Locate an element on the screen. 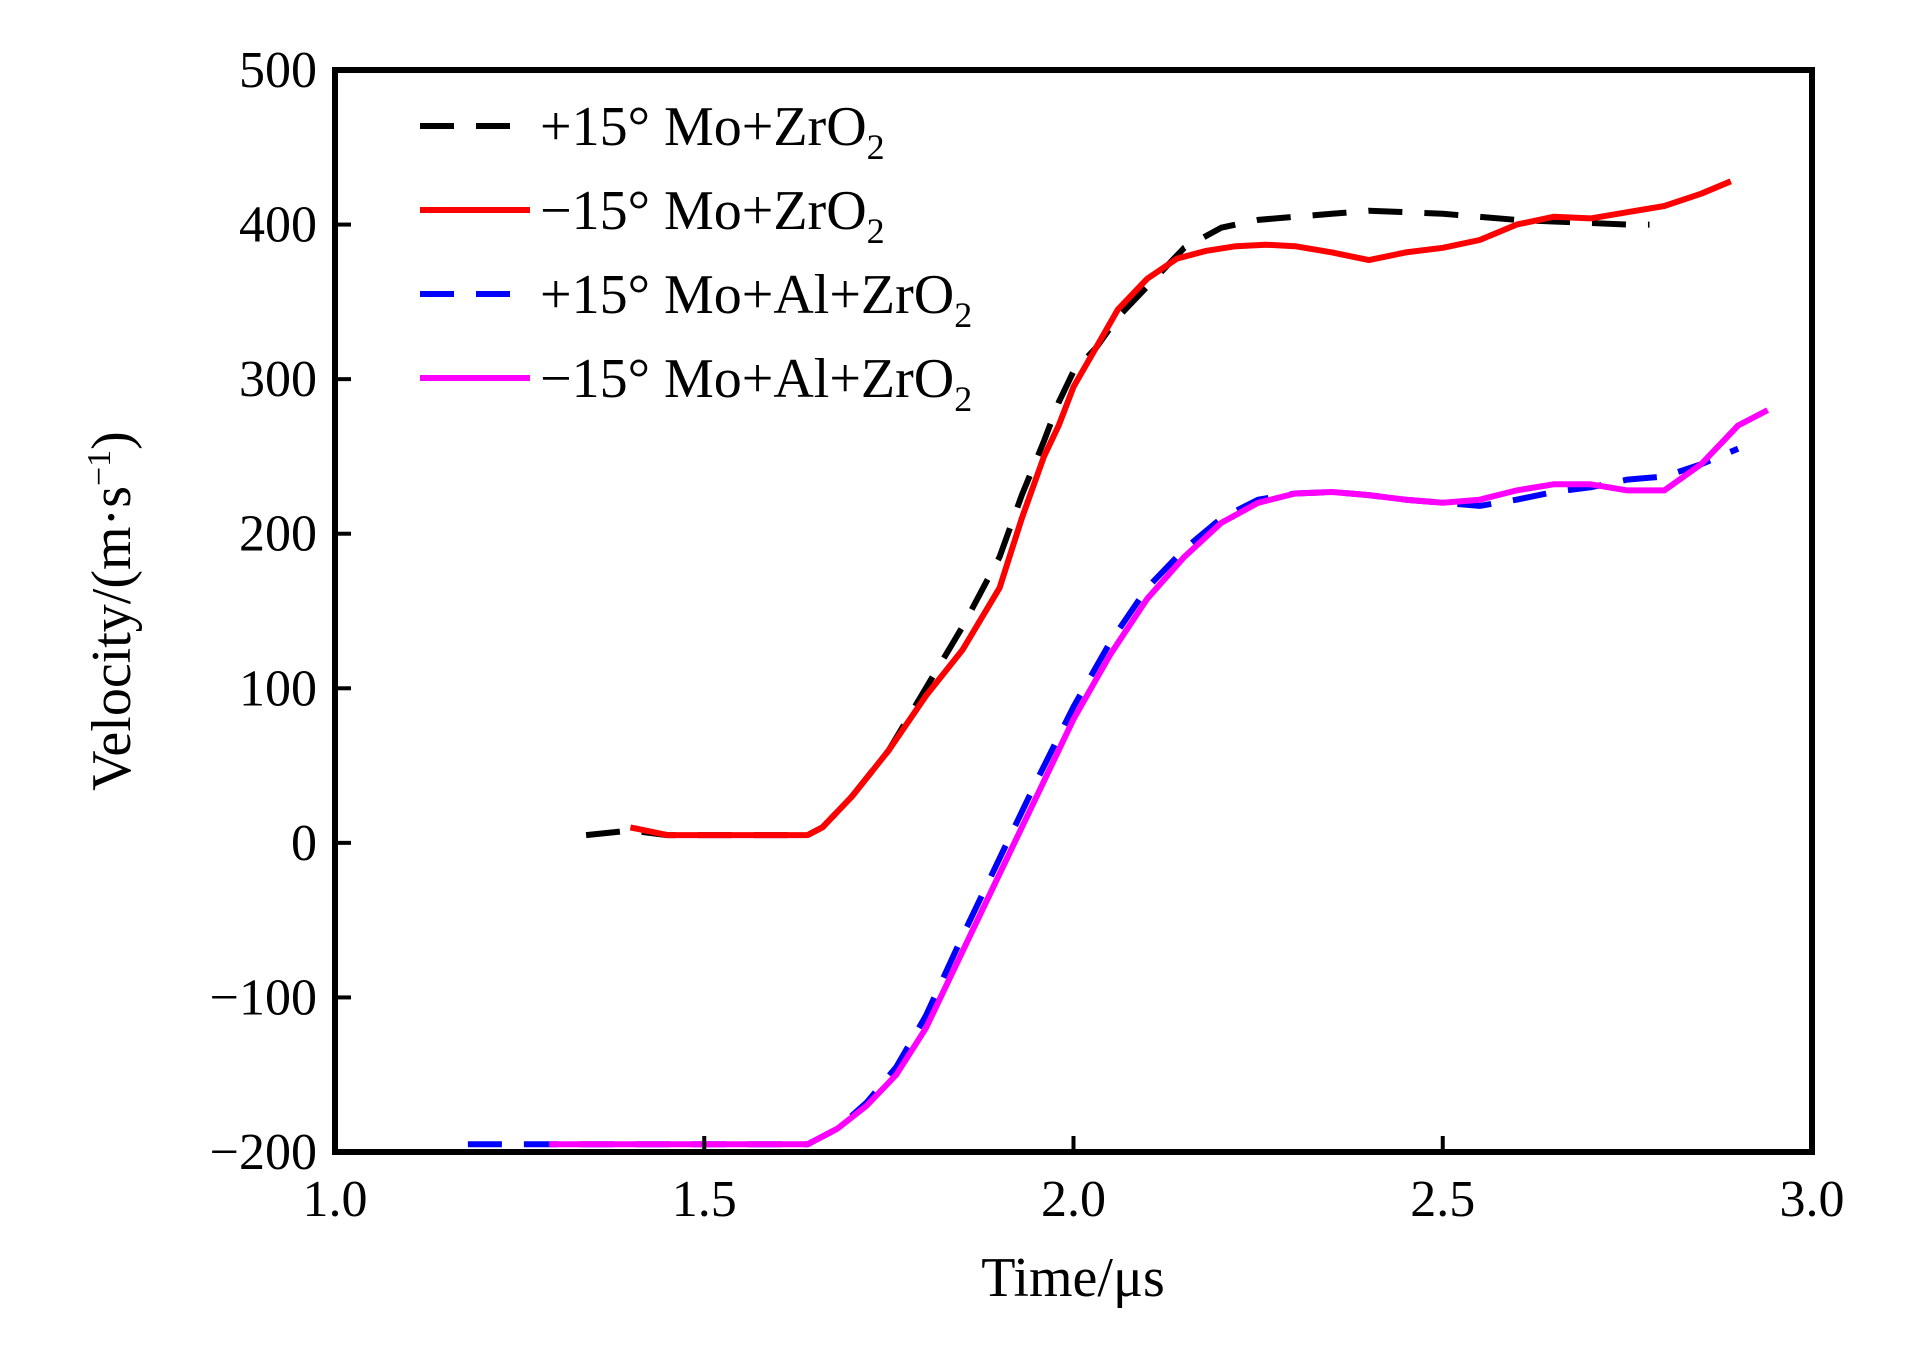 The height and width of the screenshot is (1358, 1923). legend-label-2: −15° Mo+ZrO2 is located at coordinates (712, 215).